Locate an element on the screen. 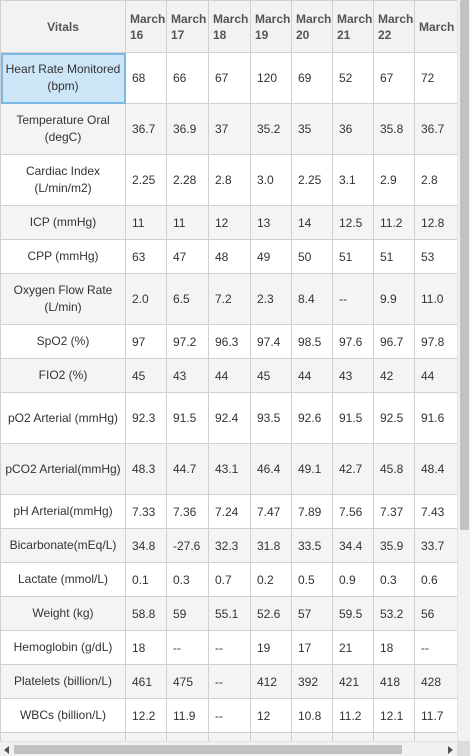  table-cell: 43.1 is located at coordinates (229, 469).